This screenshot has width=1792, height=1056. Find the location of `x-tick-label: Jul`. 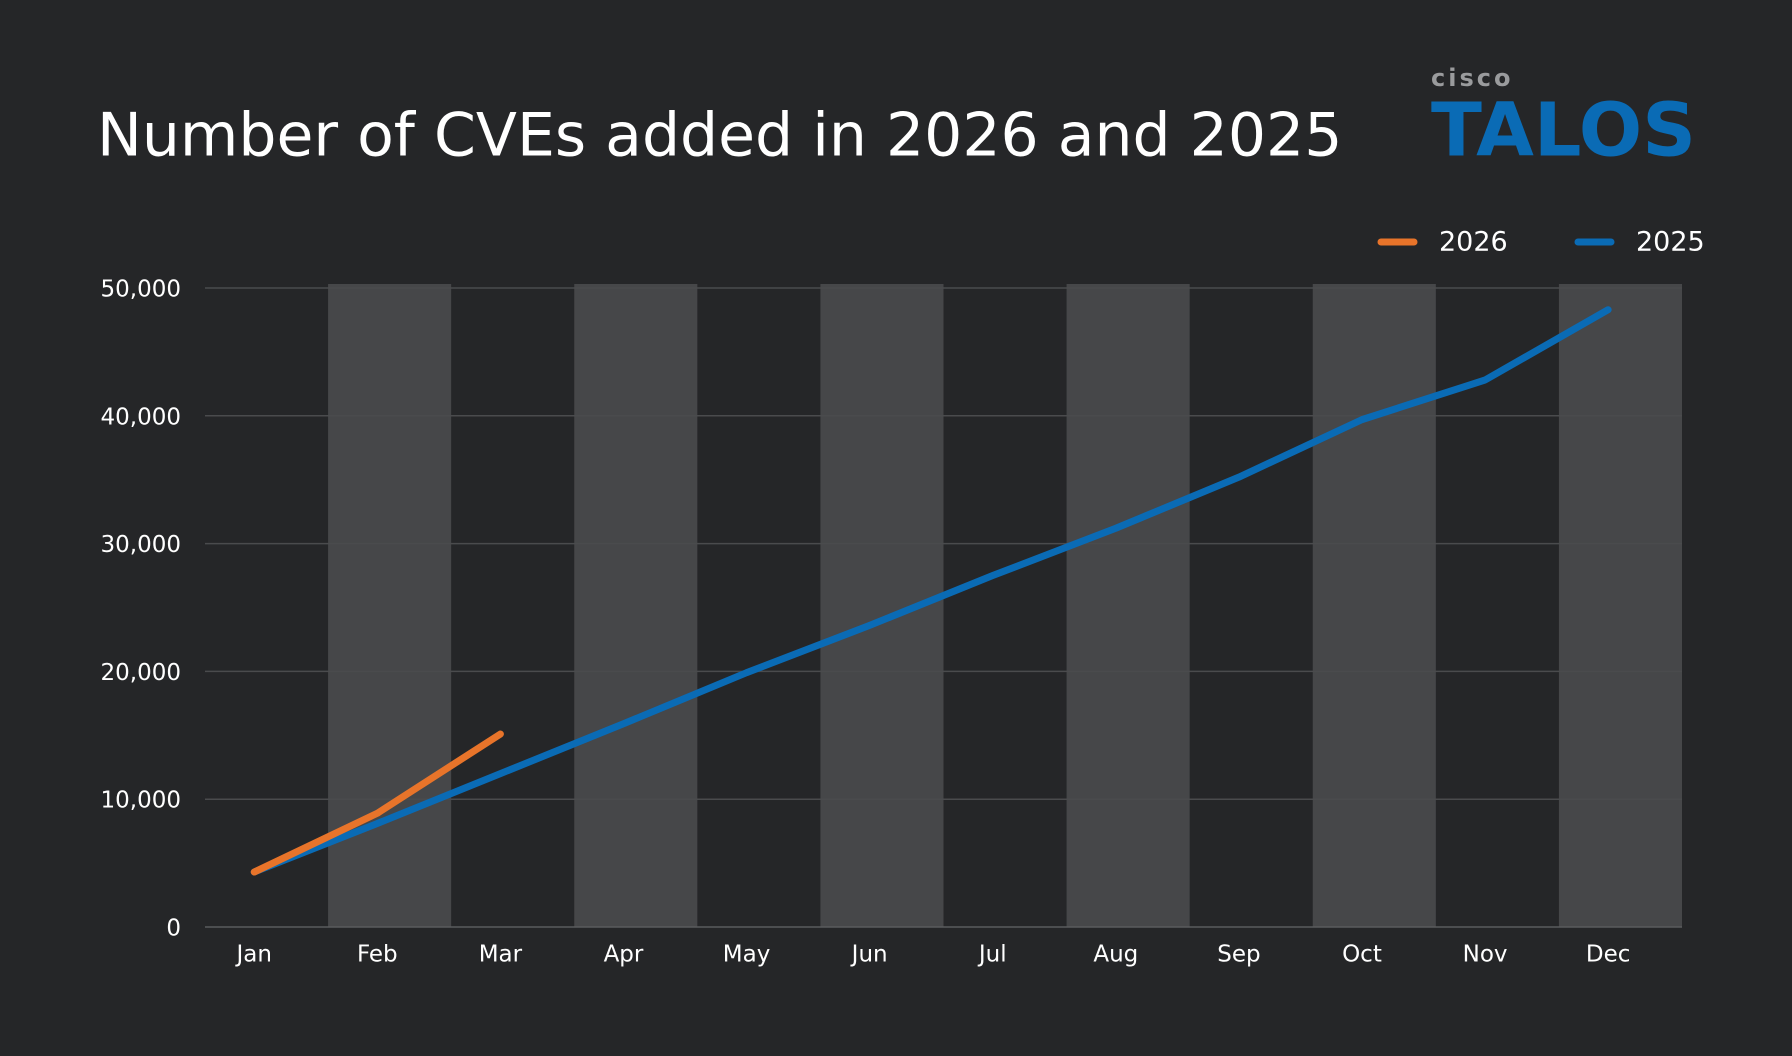

x-tick-label: Jul is located at coordinates (992, 955).